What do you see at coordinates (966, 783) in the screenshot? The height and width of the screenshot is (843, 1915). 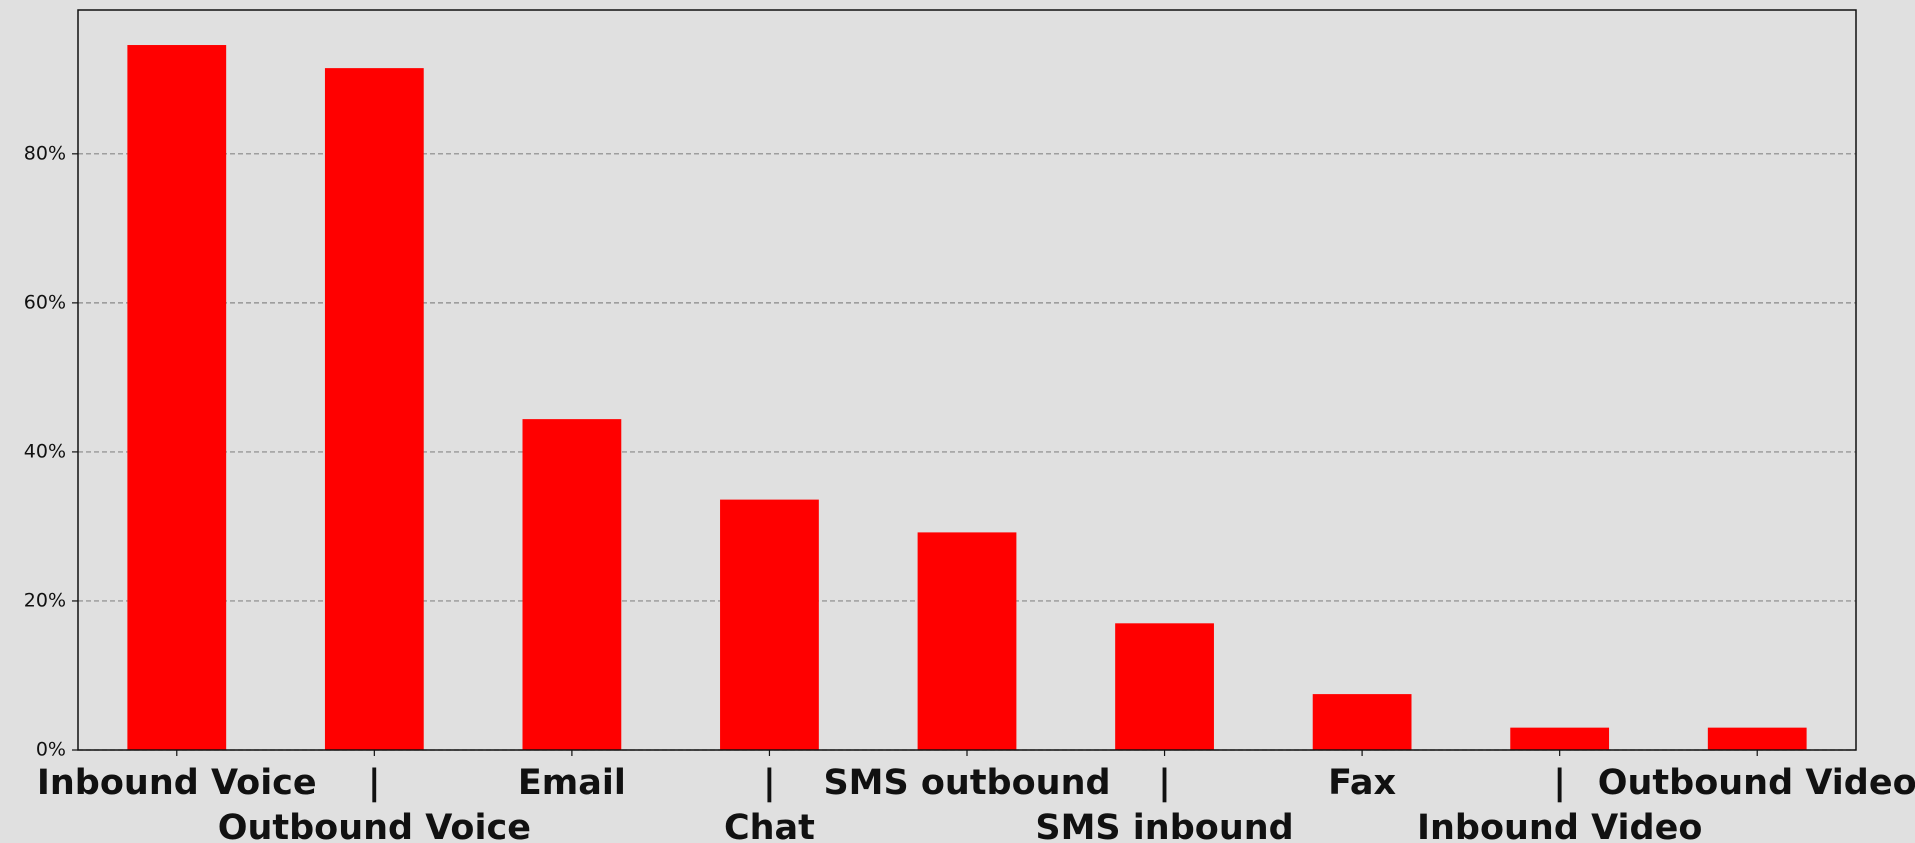 I see `x-tick-label: SMS outbound` at bounding box center [966, 783].